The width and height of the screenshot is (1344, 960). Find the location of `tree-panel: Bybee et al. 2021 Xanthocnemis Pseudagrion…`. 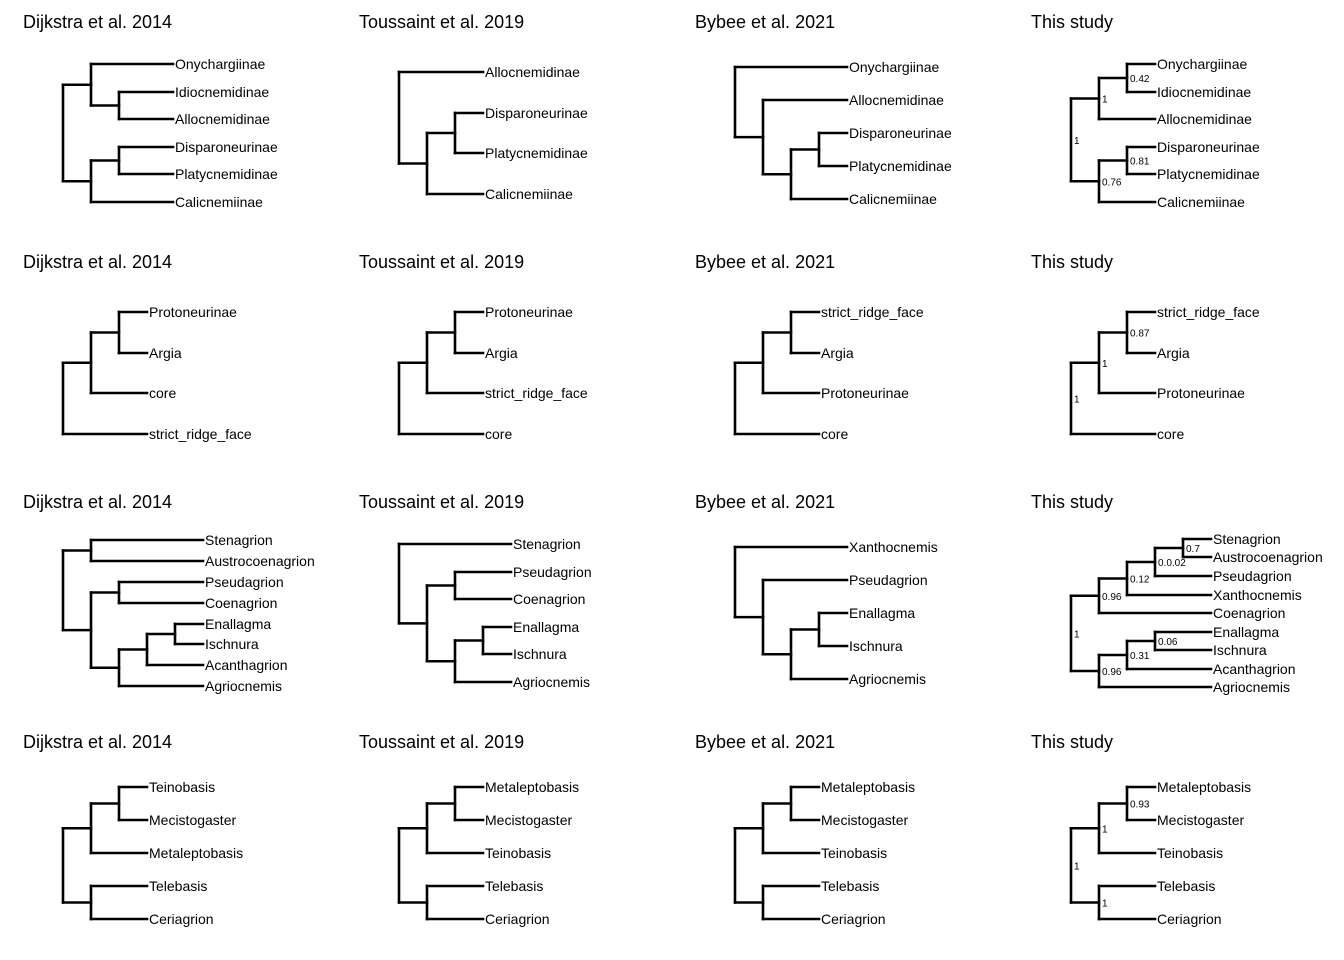

tree-panel: Bybee et al. 2021 Xanthocnemis Pseudagrion… is located at coordinates (816, 589).